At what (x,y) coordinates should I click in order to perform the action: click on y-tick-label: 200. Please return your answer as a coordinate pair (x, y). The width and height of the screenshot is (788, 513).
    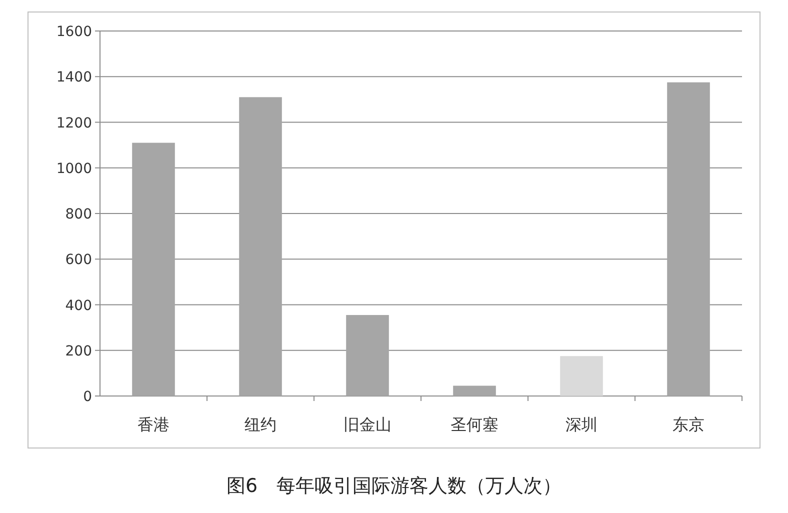
    Looking at the image, I should click on (78, 351).